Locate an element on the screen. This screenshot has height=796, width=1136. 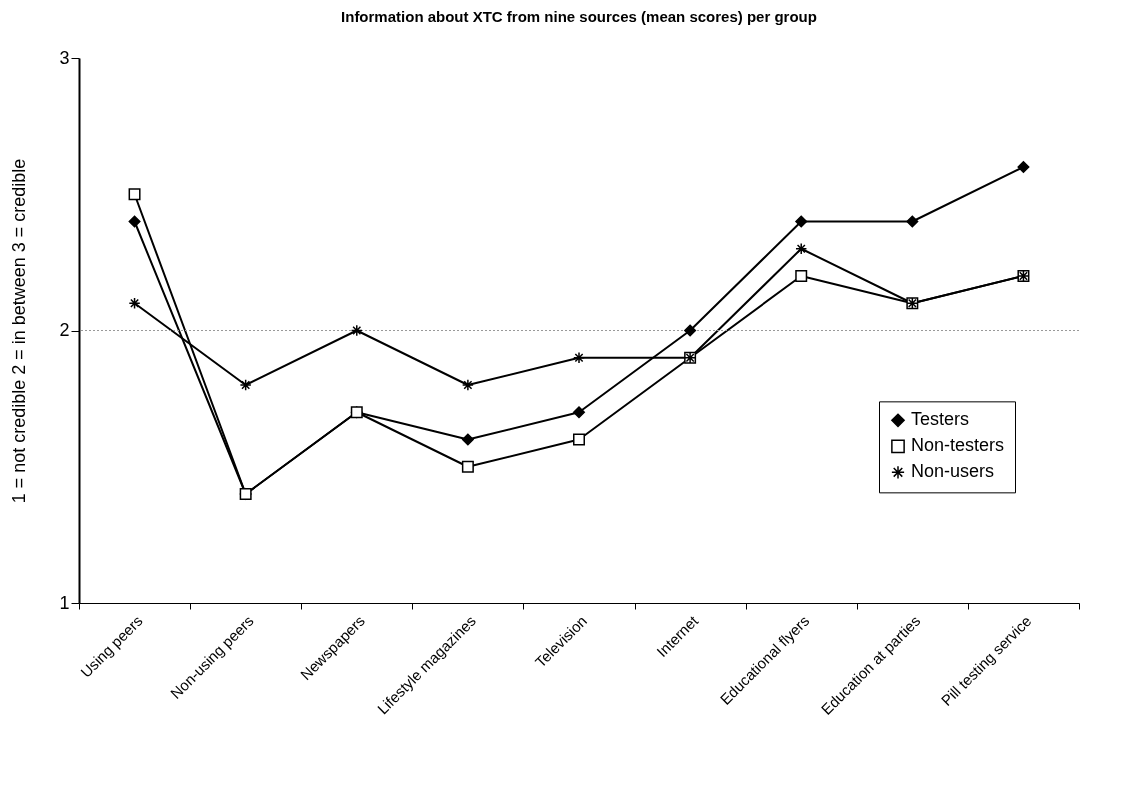
legend-label: Non-users is located at coordinates (953, 471).